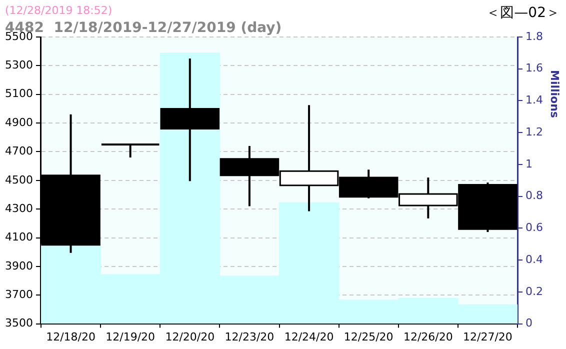  What do you see at coordinates (535, 259) in the screenshot?
I see `y2-tick-label: 0.4` at bounding box center [535, 259].